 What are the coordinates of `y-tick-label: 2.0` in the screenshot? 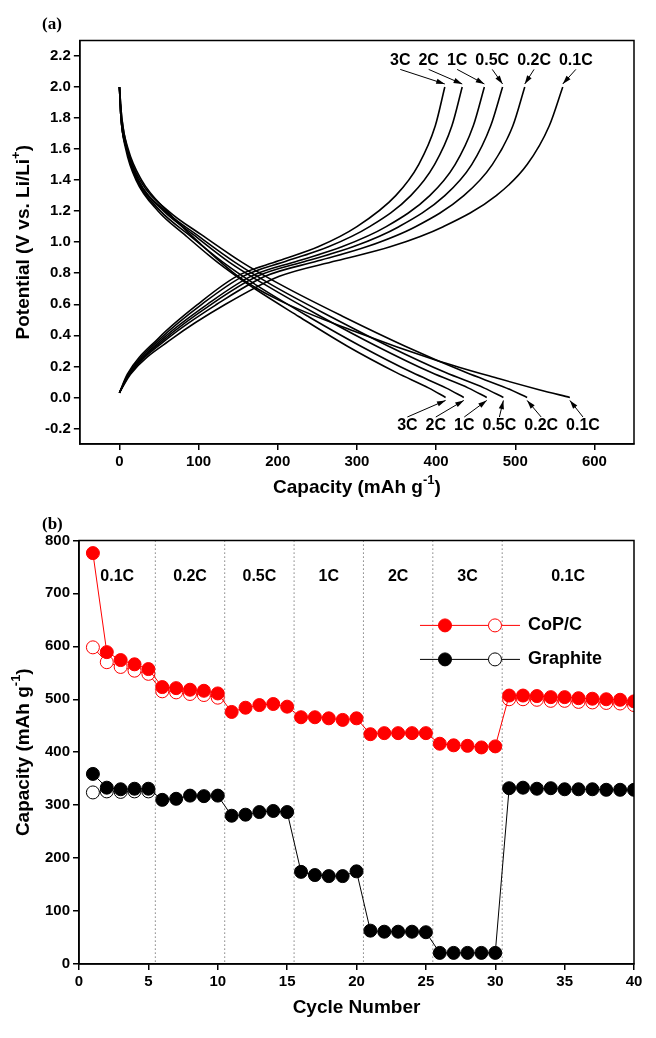 It's located at (60, 86).